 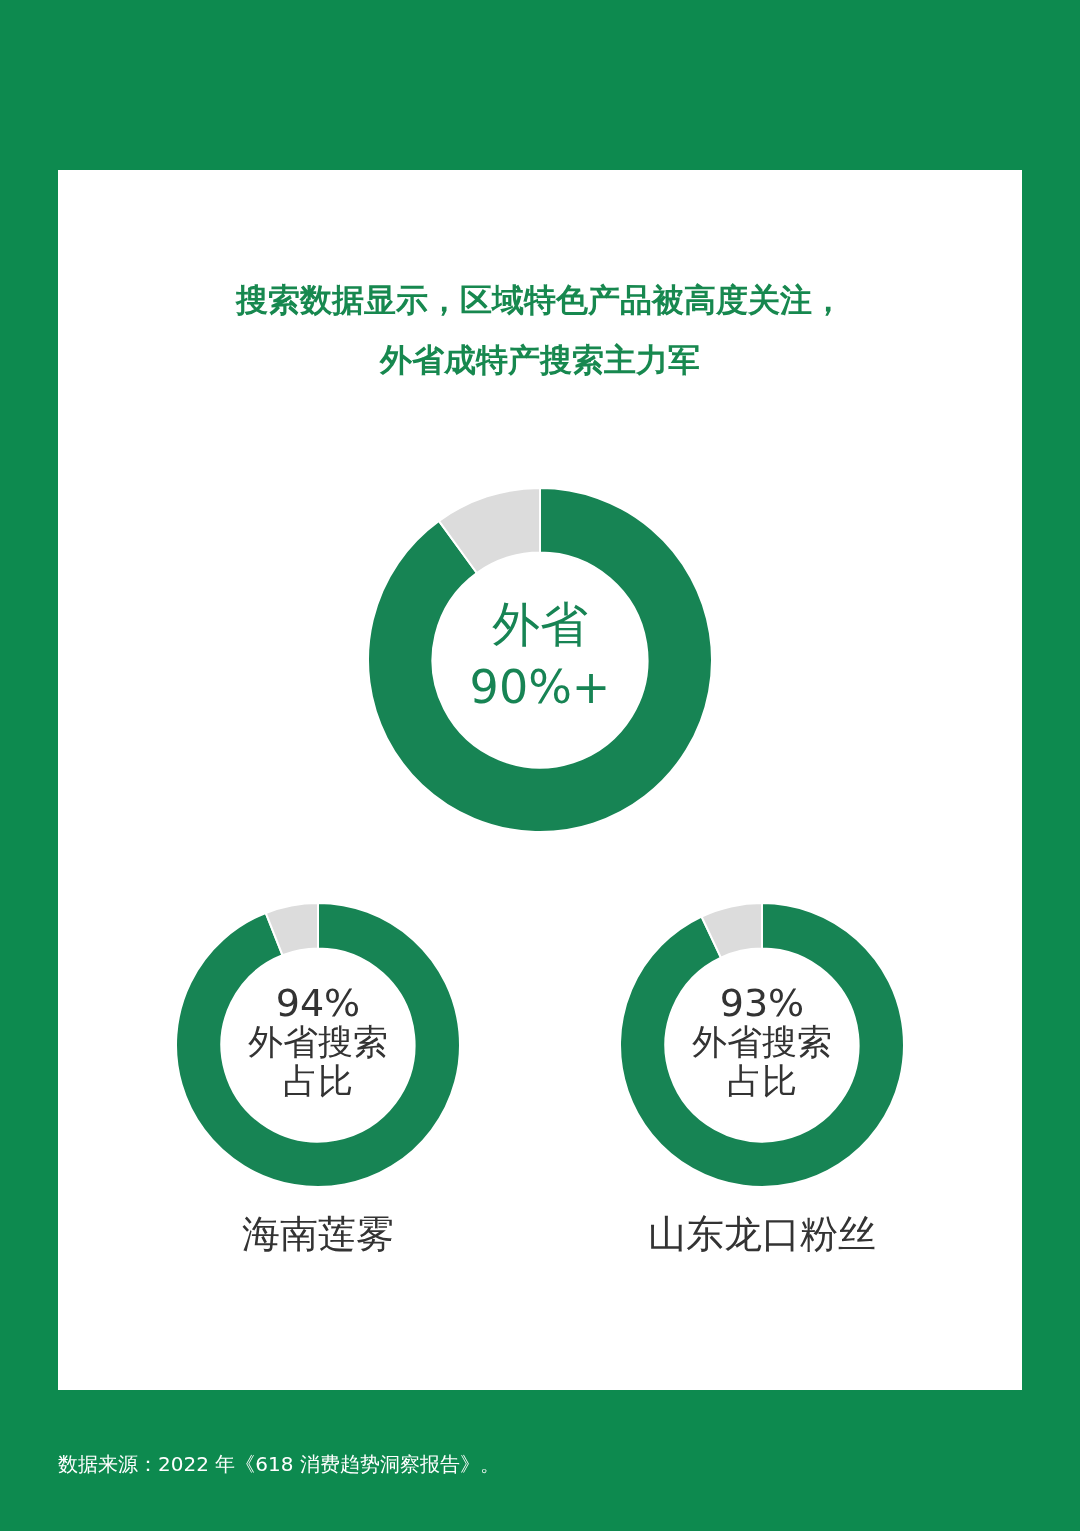 What do you see at coordinates (762, 1002) in the screenshot?
I see `data-label: 93%` at bounding box center [762, 1002].